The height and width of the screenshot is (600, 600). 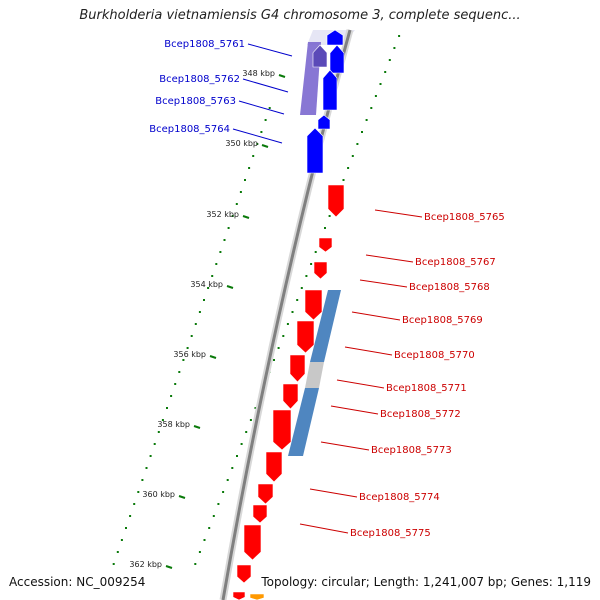 I want to click on gene-label: Bcep1808_5763, so click(x=195, y=101).